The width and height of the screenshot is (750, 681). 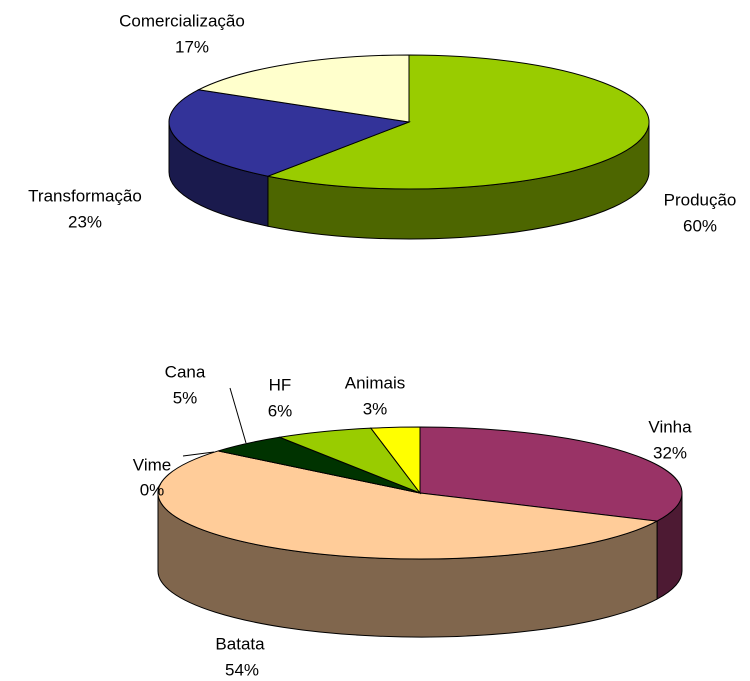 What do you see at coordinates (280, 384) in the screenshot?
I see `slice-label: HF` at bounding box center [280, 384].